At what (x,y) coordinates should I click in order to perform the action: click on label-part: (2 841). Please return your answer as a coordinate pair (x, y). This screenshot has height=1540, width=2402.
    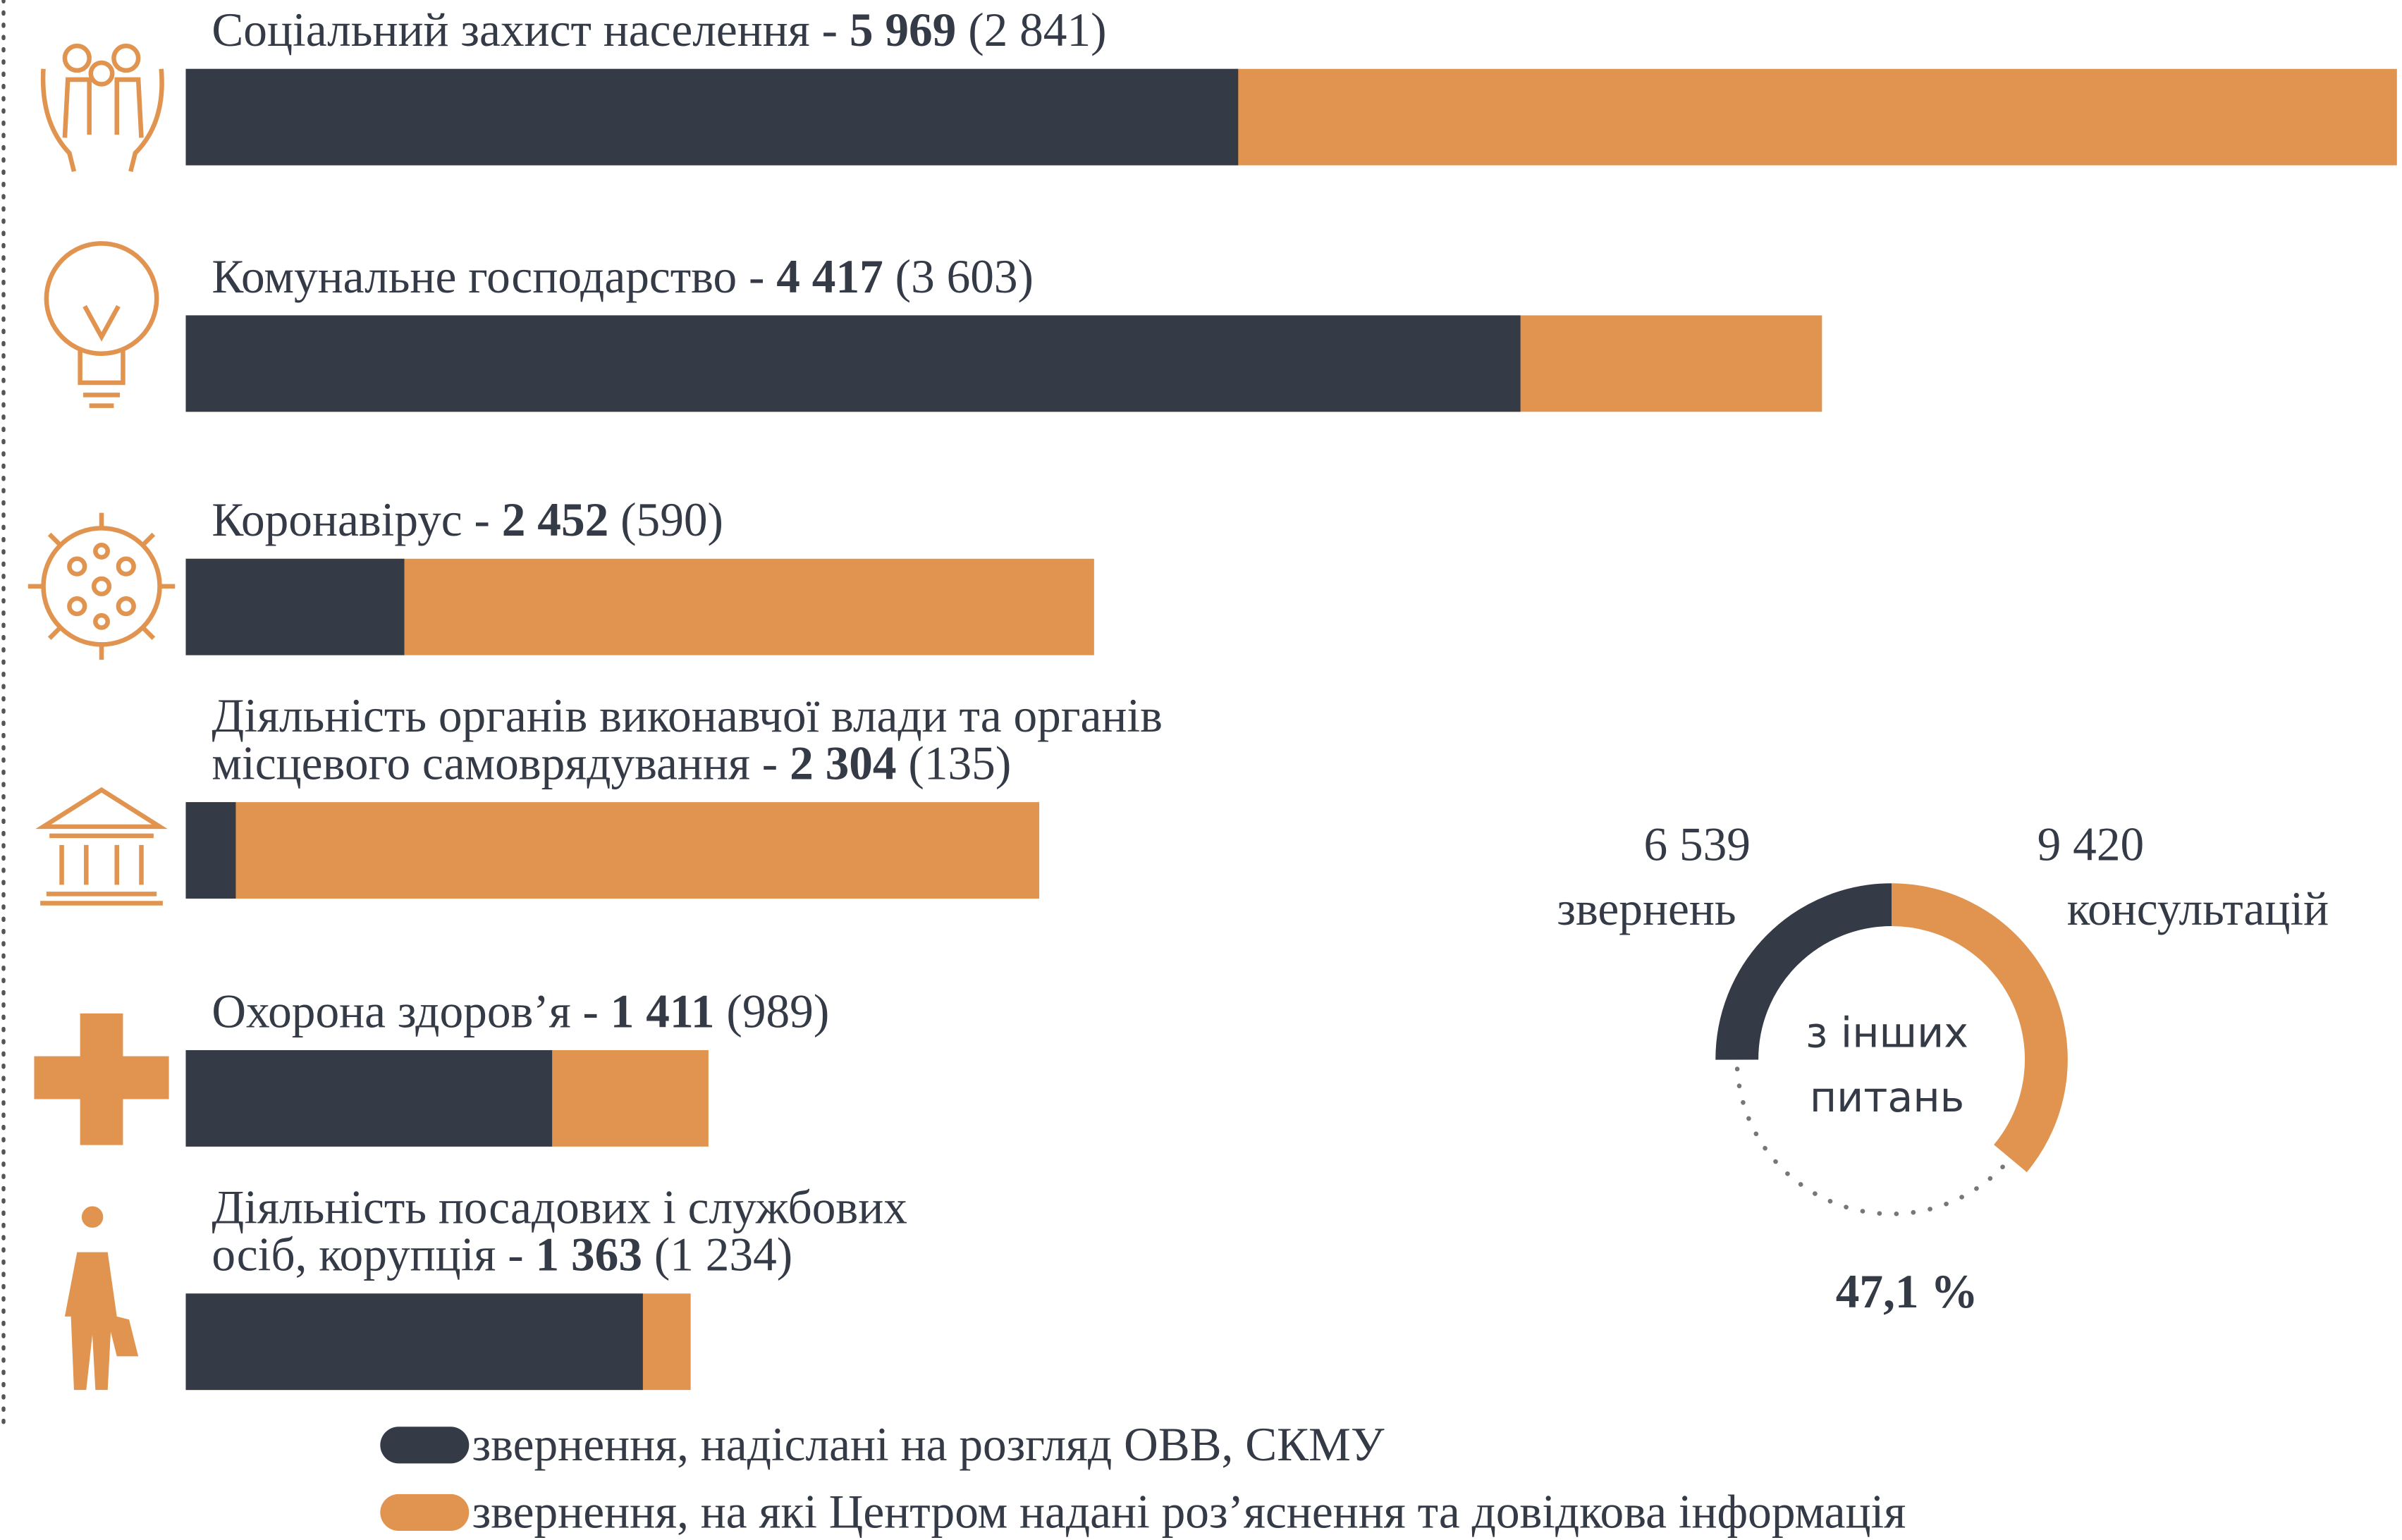
    Looking at the image, I should click on (1037, 30).